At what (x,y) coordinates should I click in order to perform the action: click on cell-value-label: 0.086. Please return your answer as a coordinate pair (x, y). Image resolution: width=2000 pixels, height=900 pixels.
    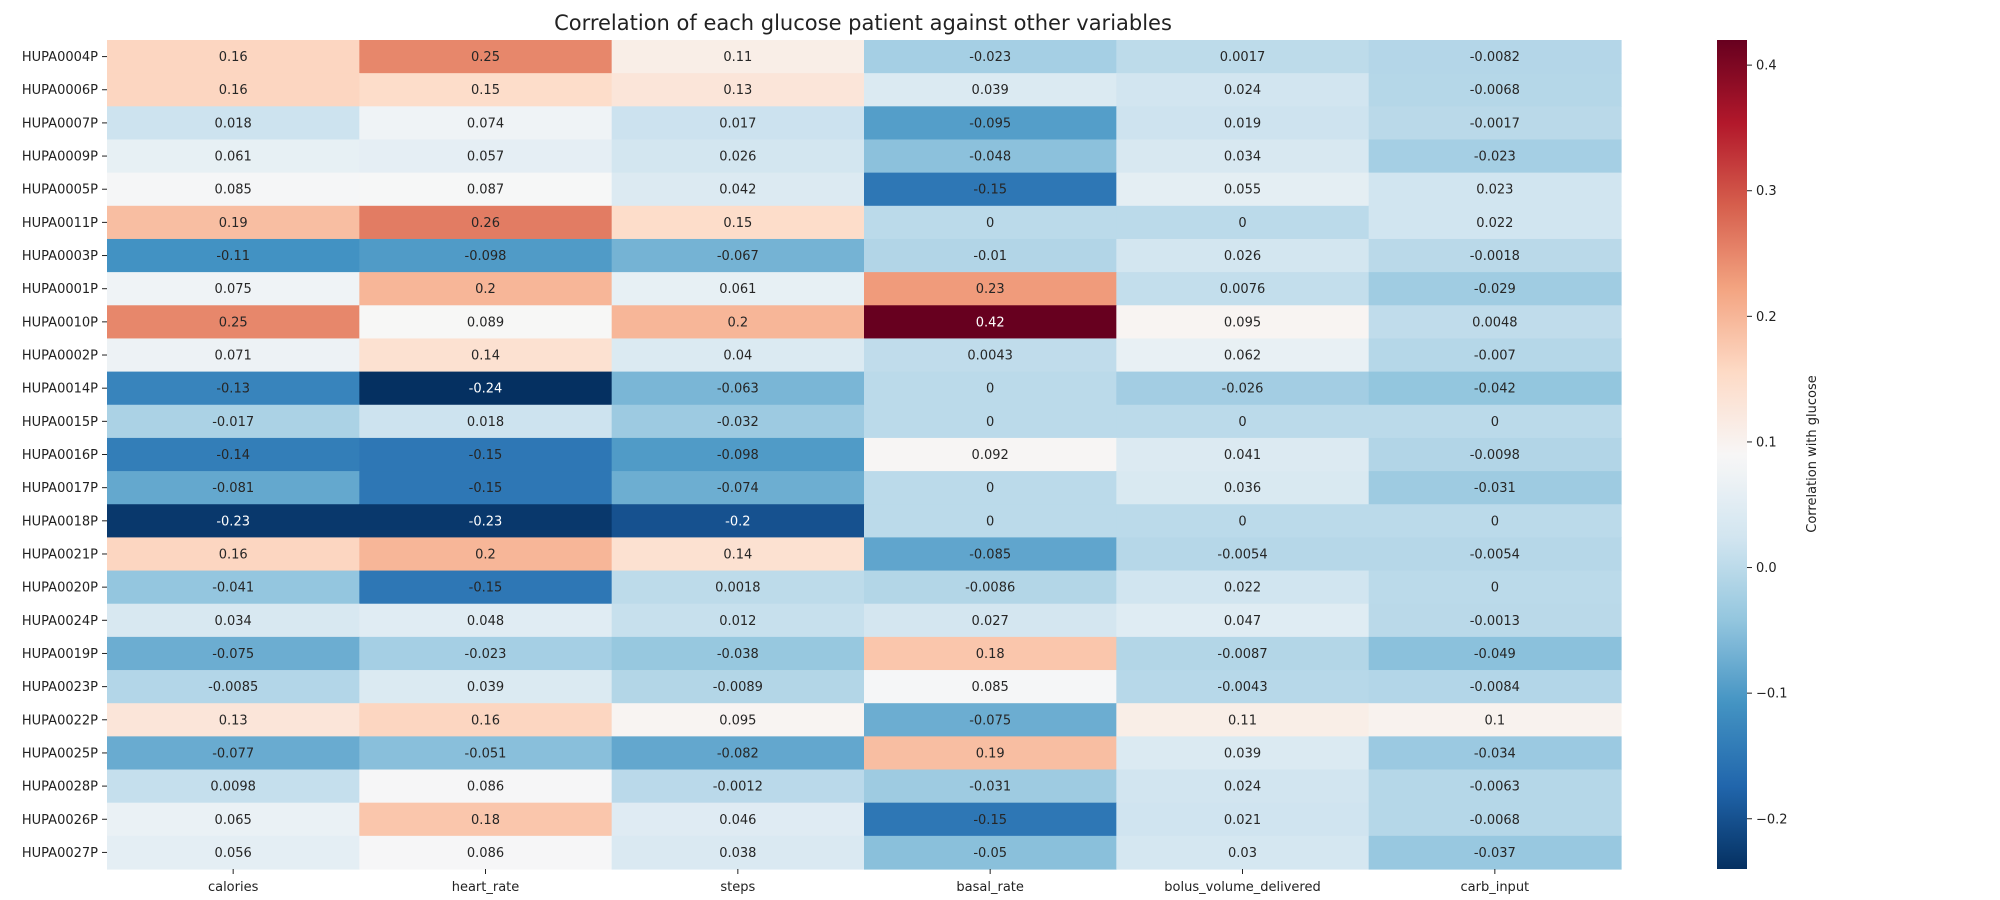
    Looking at the image, I should click on (485, 853).